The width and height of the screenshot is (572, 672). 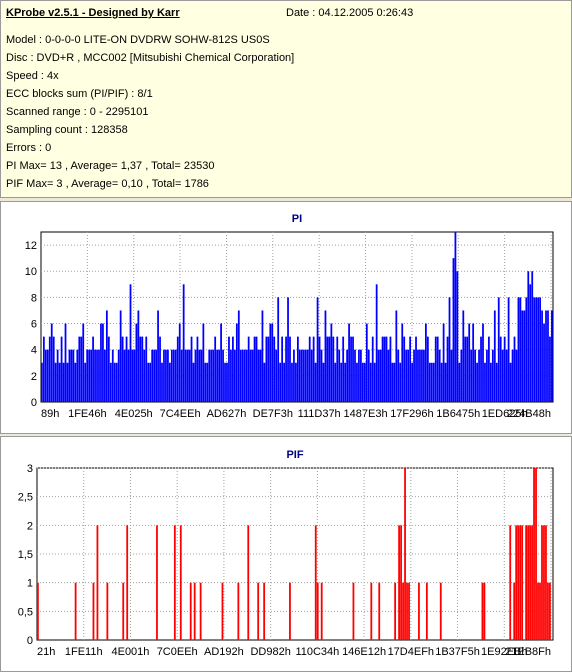 What do you see at coordinates (93, 13) in the screenshot?
I see `app-title: KProbe v2.5.1 - Designed by Karr` at bounding box center [93, 13].